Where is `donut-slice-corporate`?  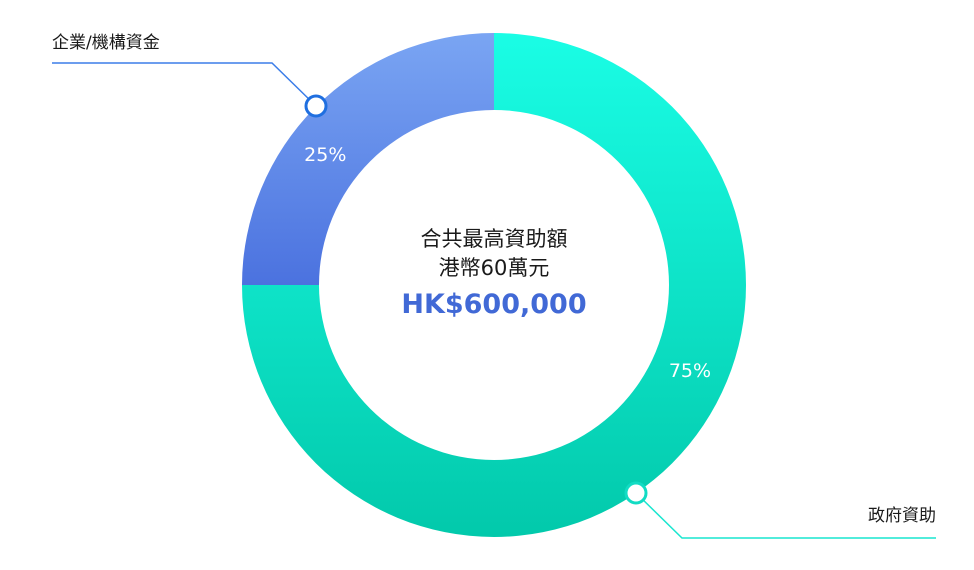 donut-slice-corporate is located at coordinates (368, 159).